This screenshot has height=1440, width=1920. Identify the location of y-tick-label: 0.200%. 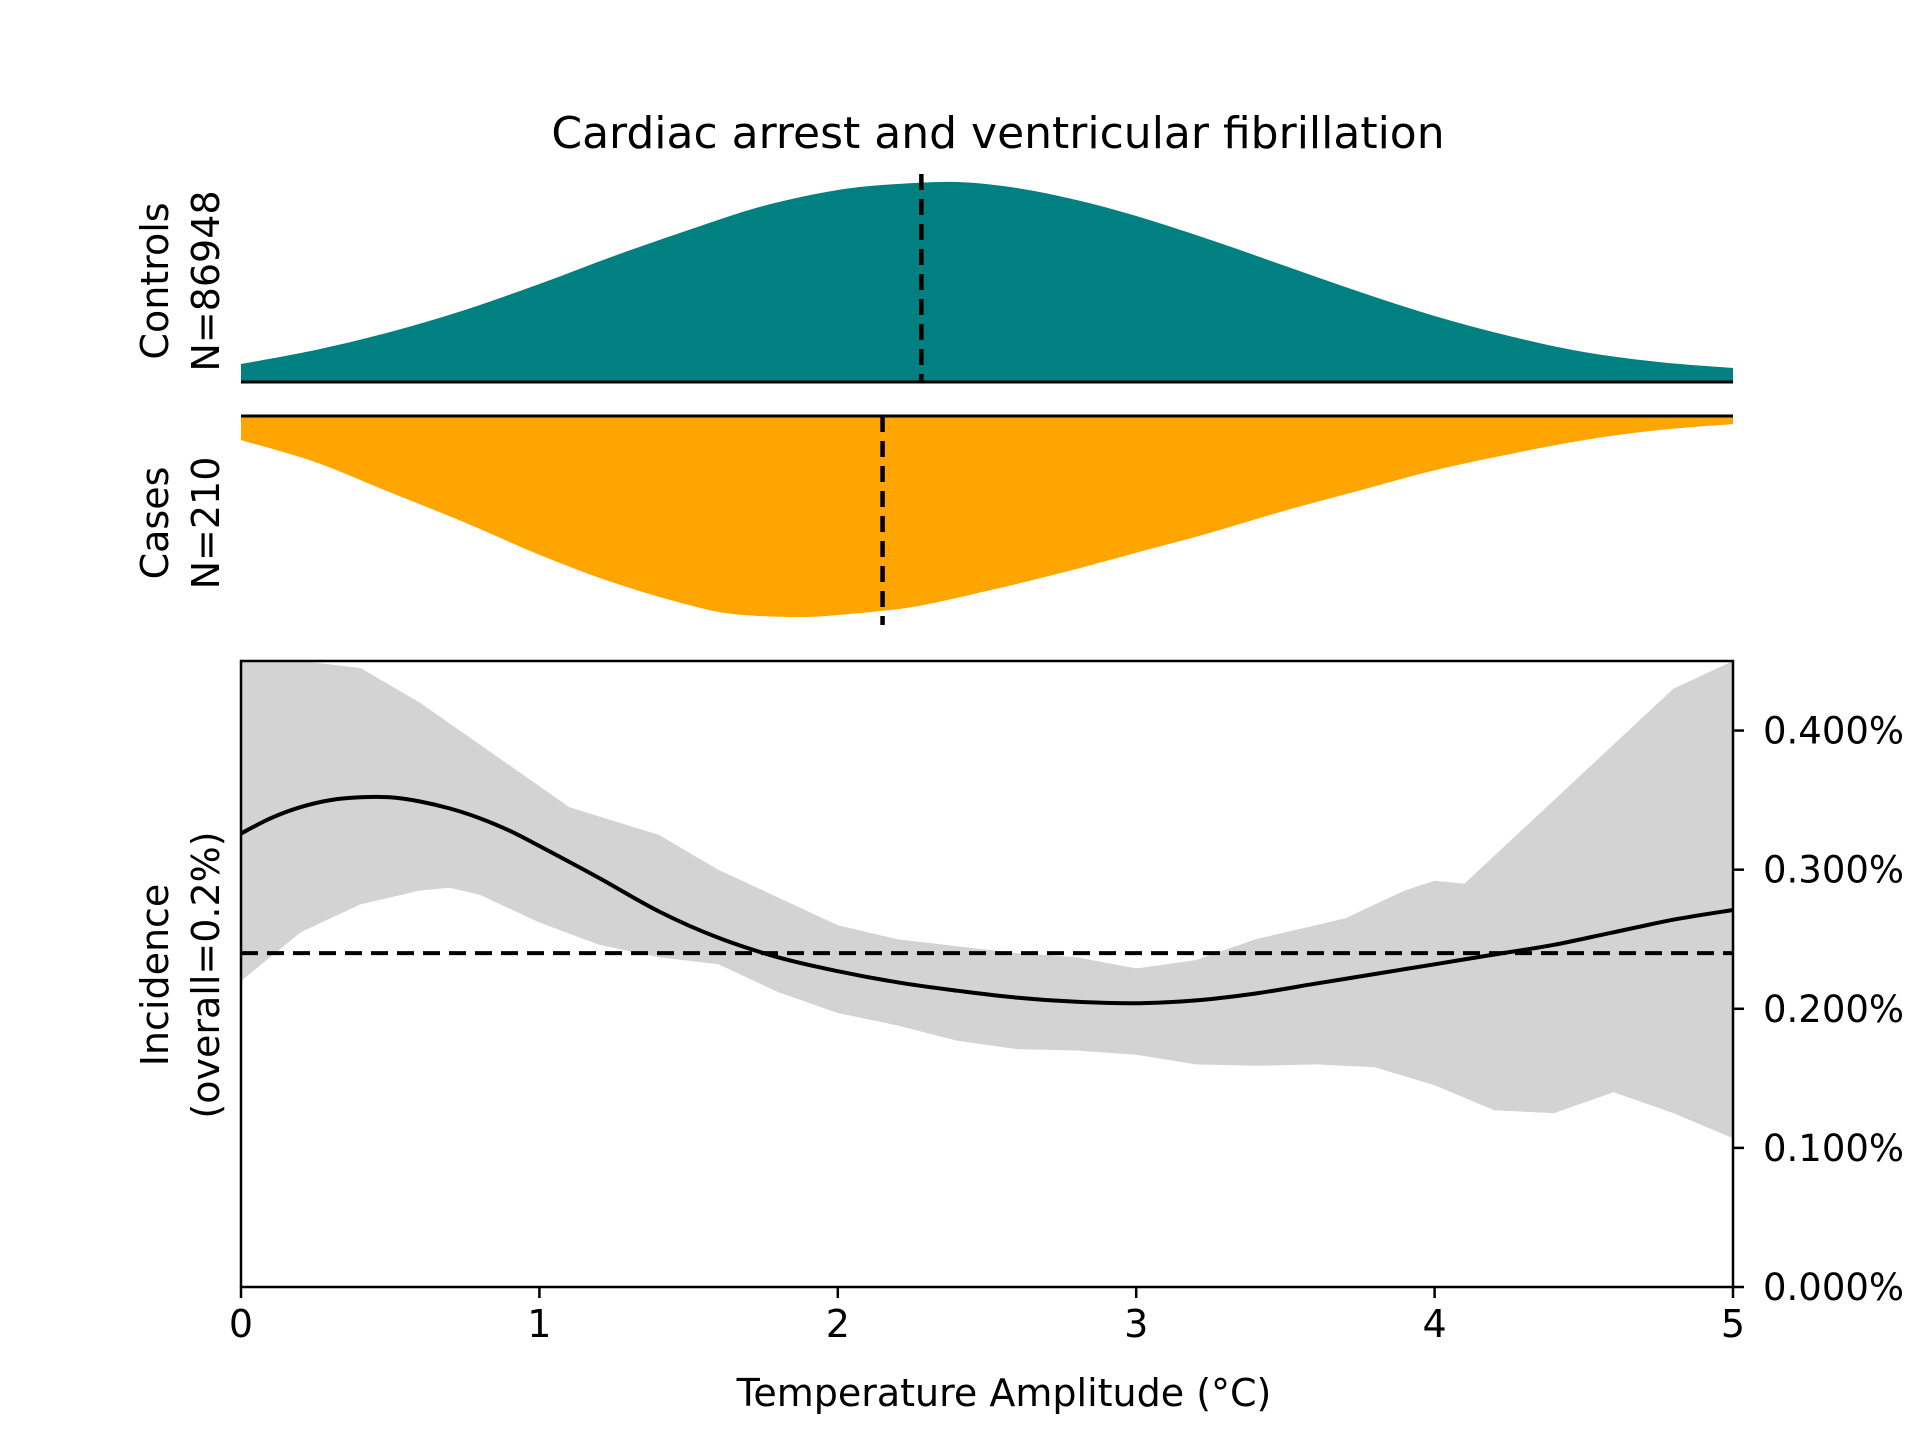
(1833, 1009).